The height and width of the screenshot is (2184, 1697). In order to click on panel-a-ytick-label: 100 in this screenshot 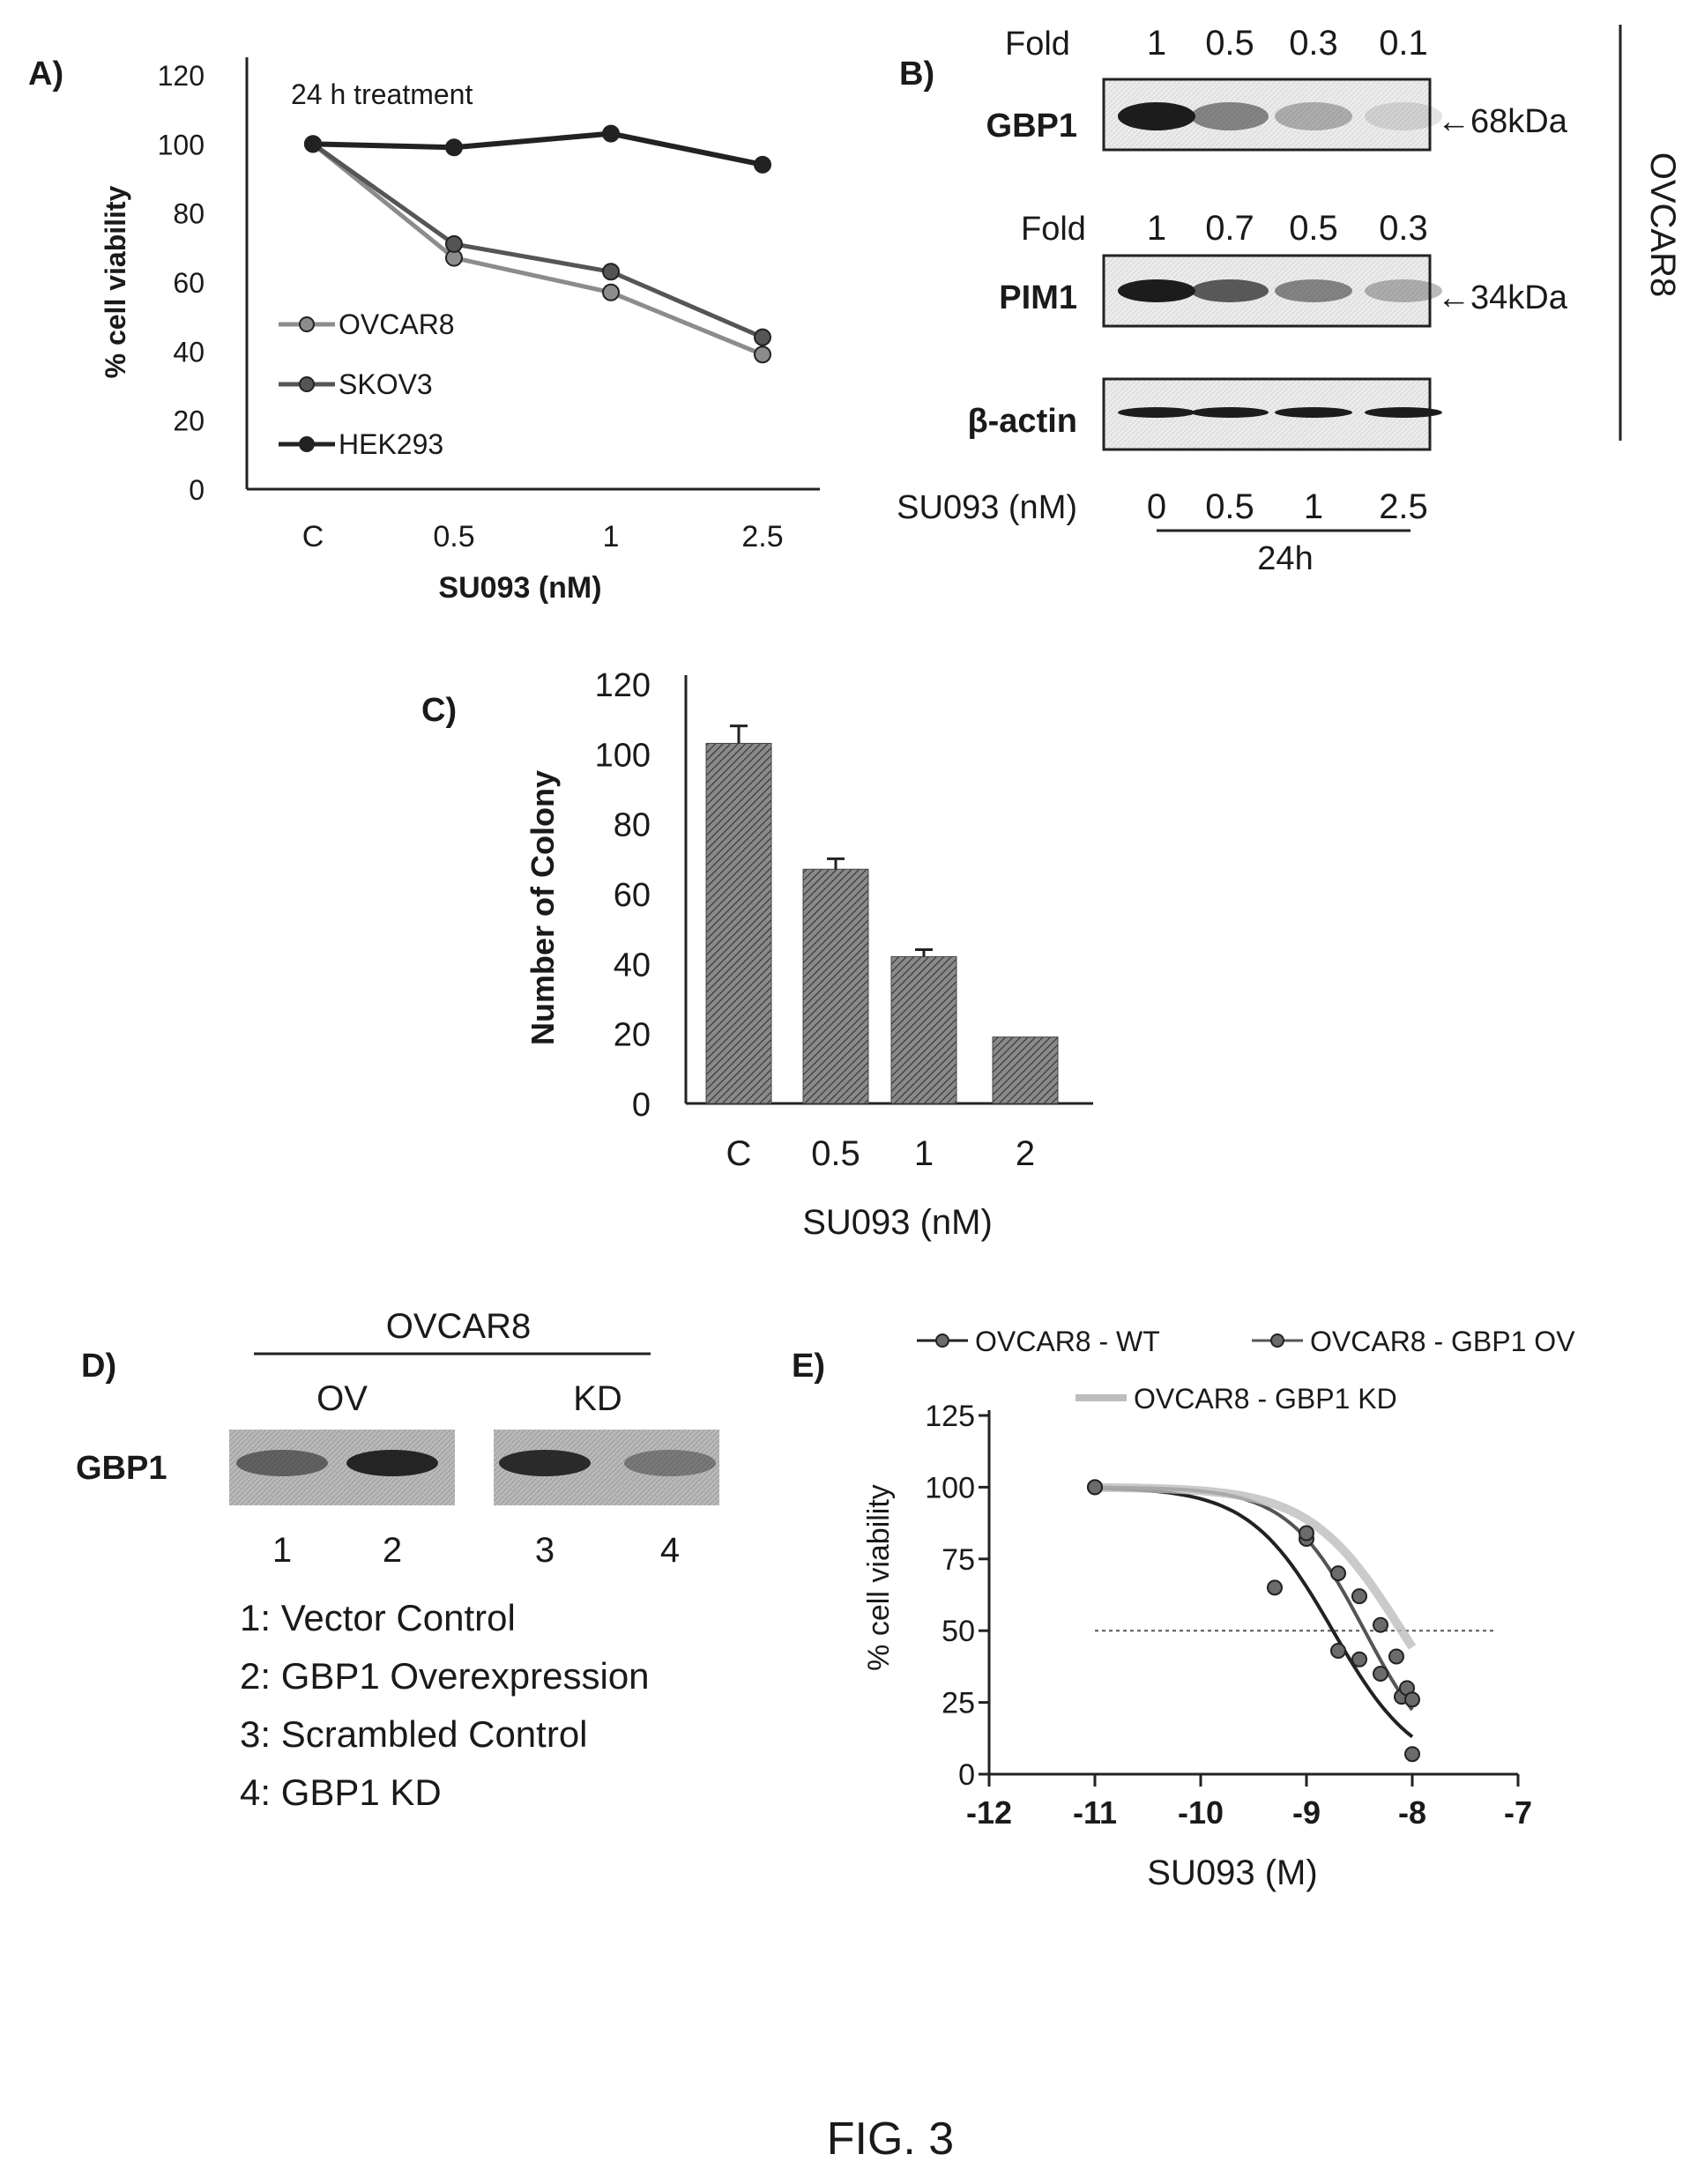, I will do `click(181, 144)`.